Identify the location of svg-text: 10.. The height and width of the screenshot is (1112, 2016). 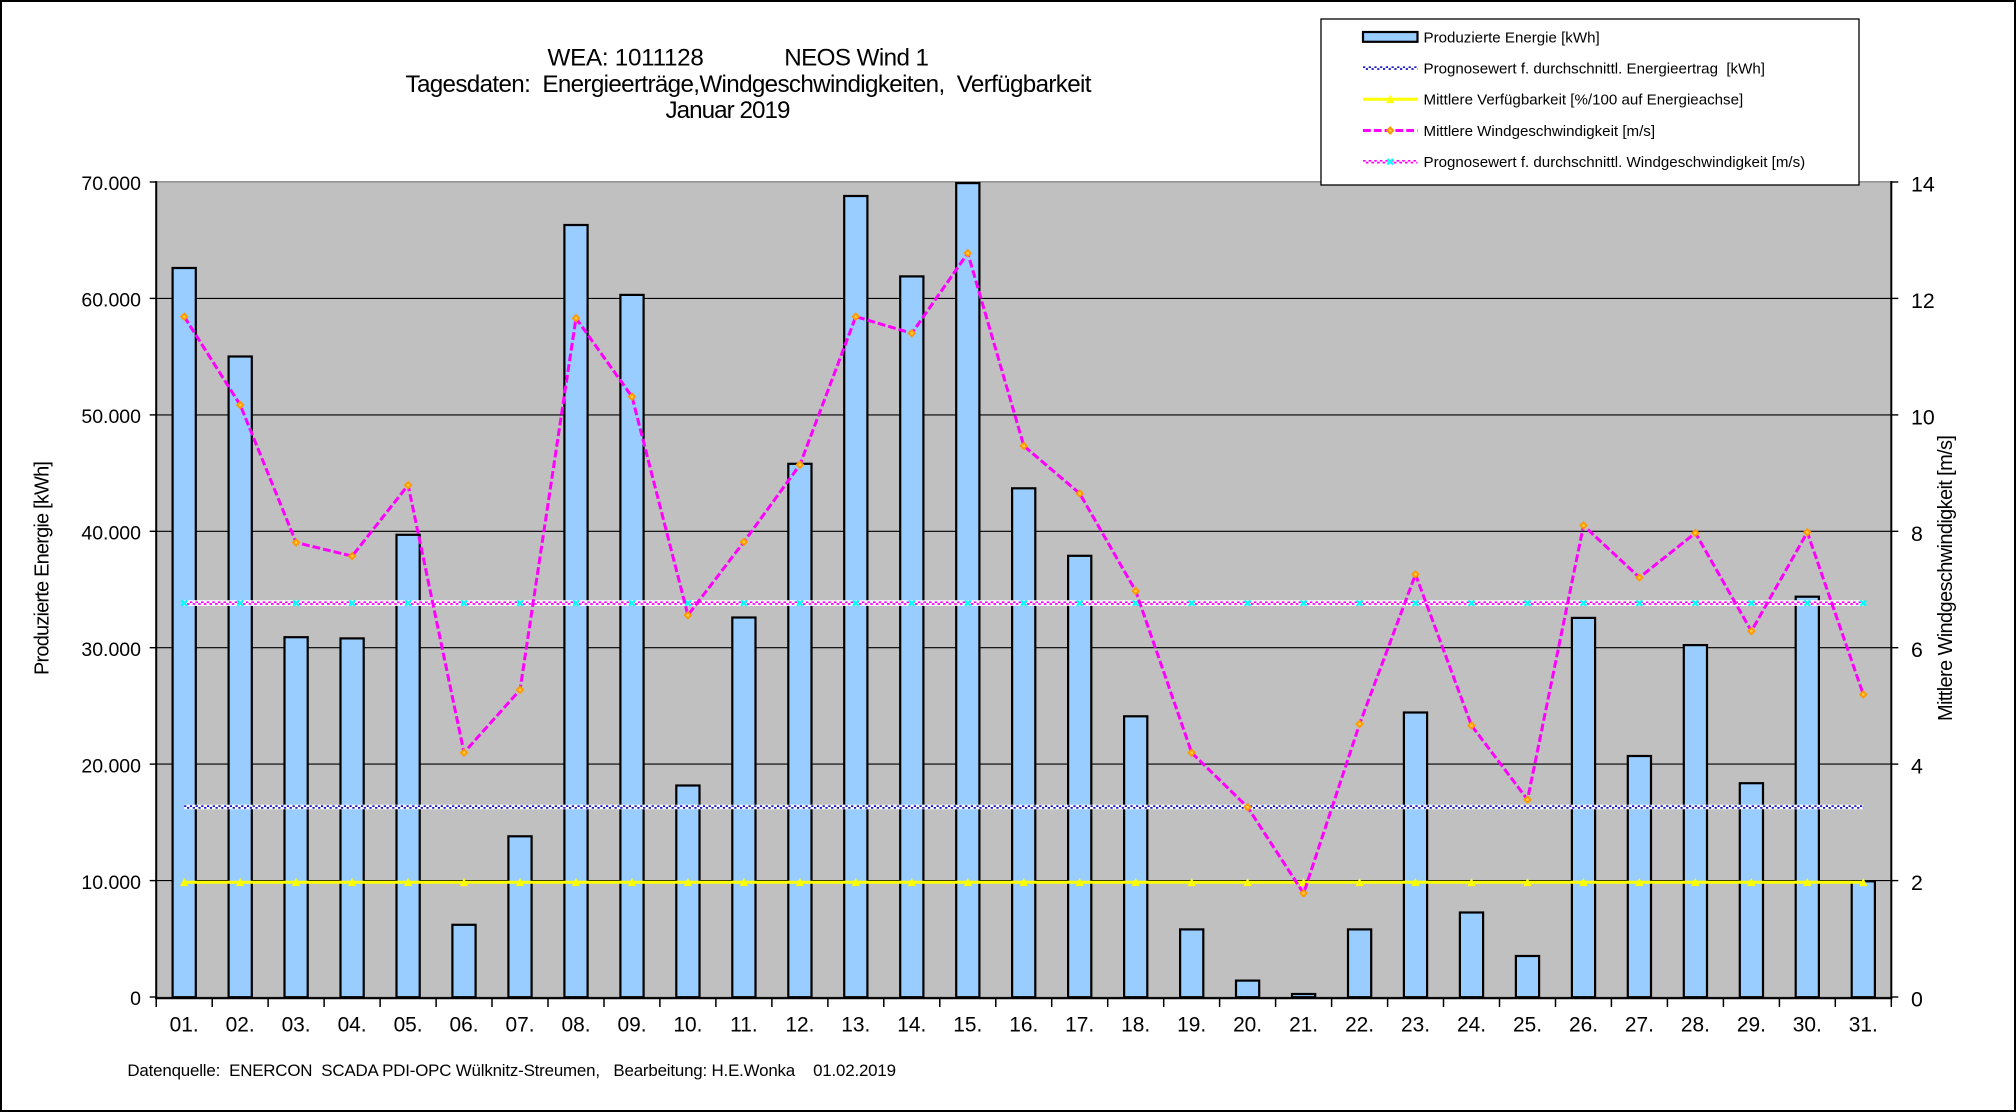
(687, 1024).